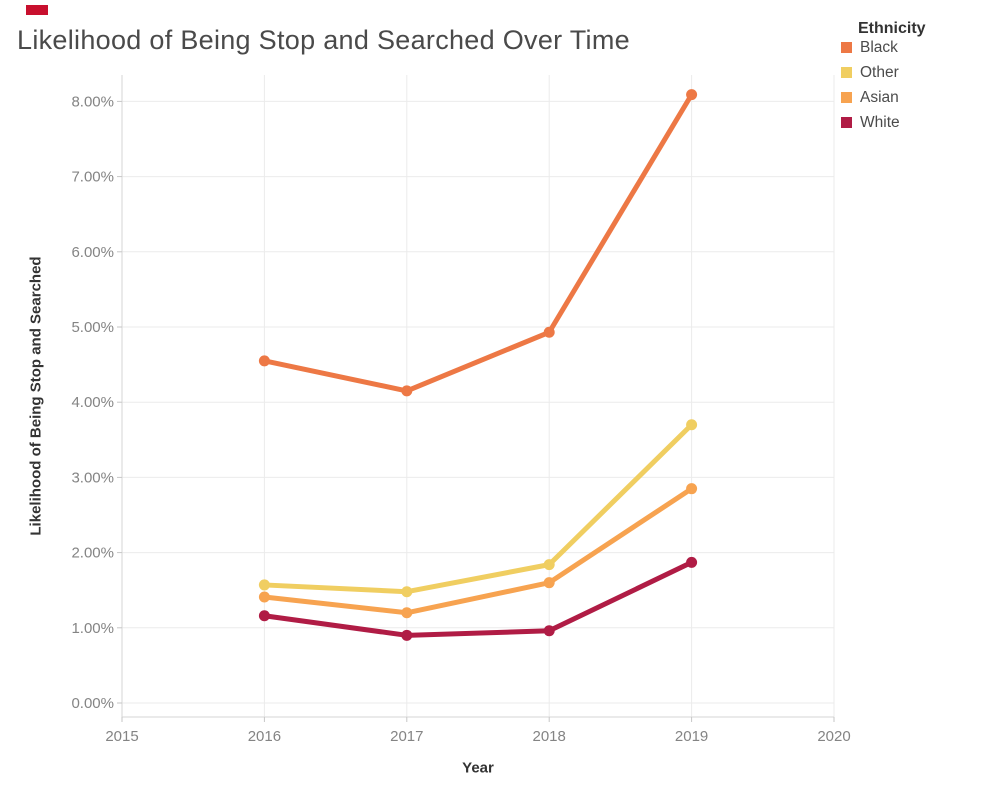  Describe the element at coordinates (92, 477) in the screenshot. I see `y-tick-label: 3.00%` at that location.